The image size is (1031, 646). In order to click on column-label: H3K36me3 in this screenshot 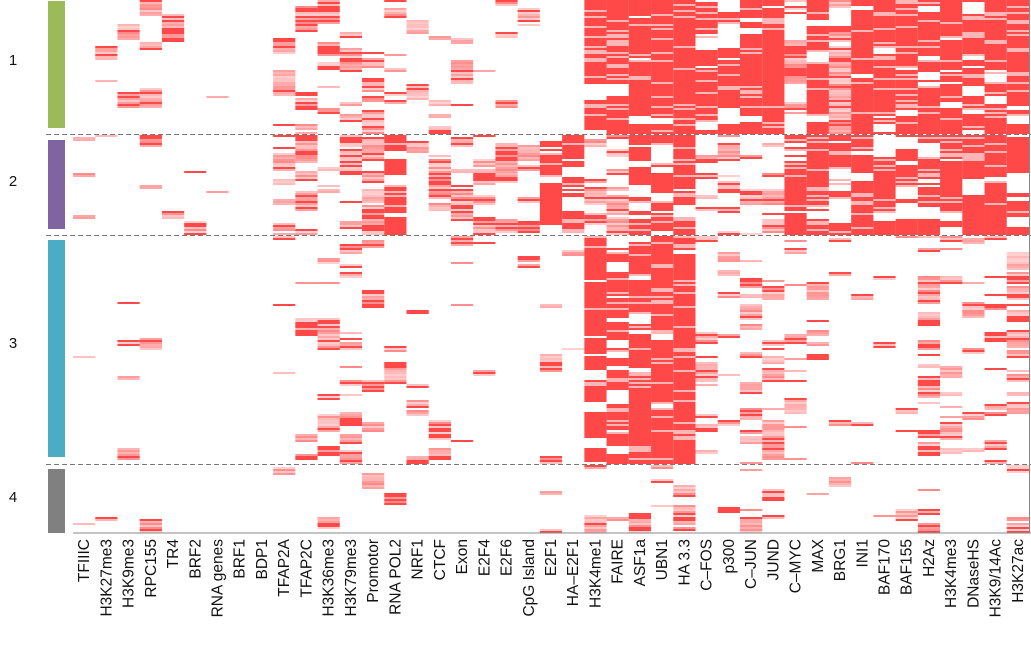, I will do `click(329, 578)`.